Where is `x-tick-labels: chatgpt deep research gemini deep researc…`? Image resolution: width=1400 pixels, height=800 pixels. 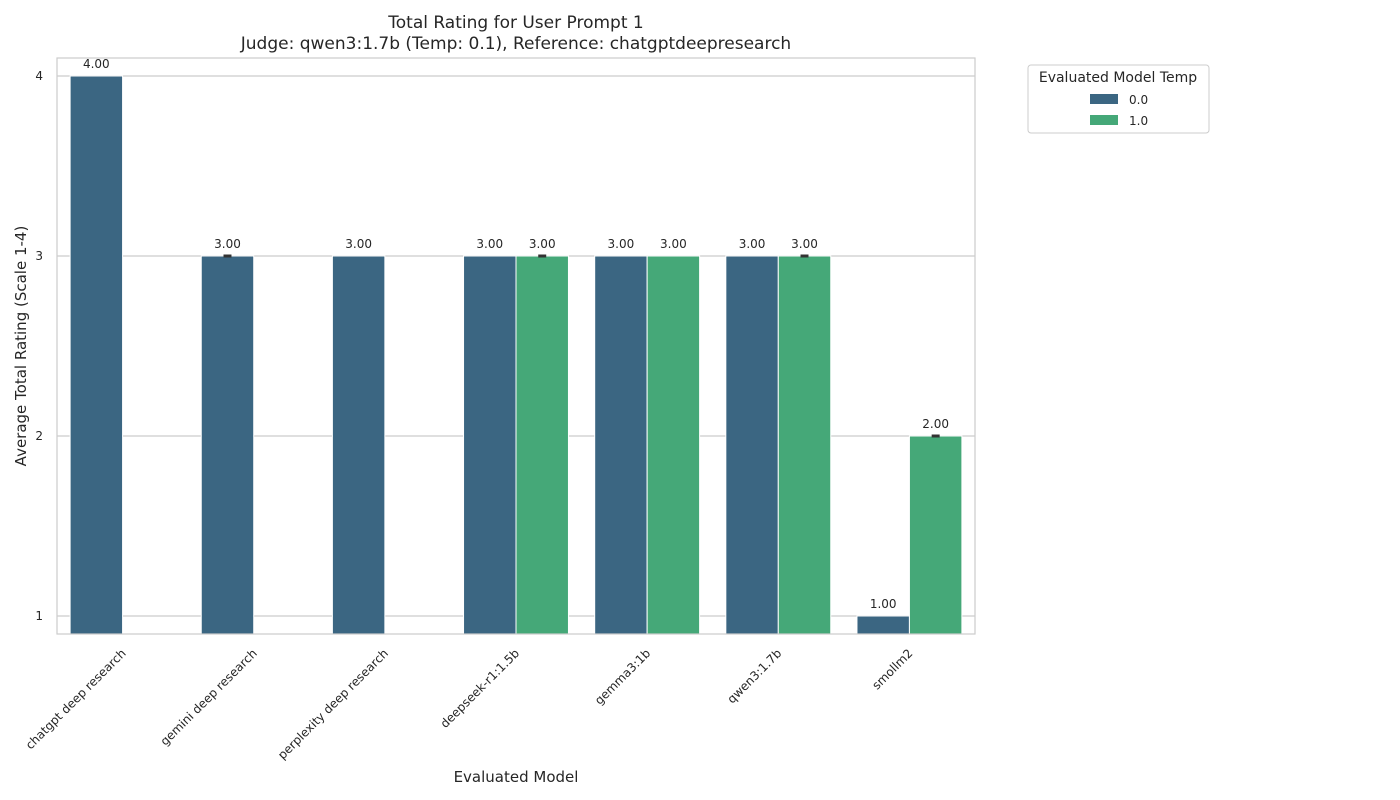 x-tick-labels: chatgpt deep research gemini deep researc… is located at coordinates (469, 704).